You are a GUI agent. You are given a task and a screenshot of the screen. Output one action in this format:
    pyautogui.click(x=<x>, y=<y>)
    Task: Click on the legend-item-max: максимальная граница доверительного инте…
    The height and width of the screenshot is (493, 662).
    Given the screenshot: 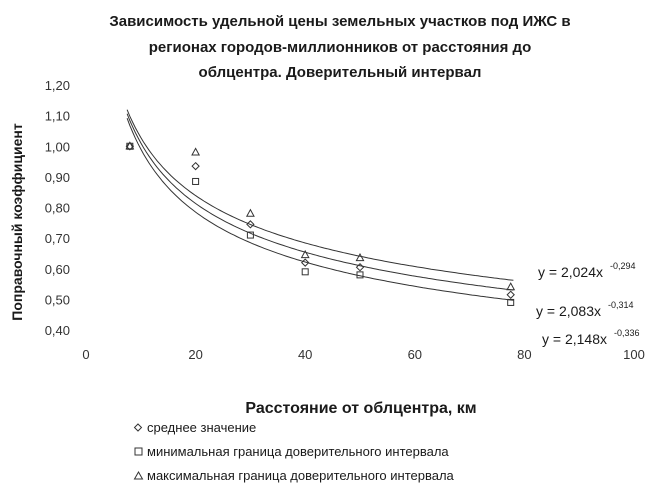 What is the action you would take?
    pyautogui.click(x=294, y=475)
    